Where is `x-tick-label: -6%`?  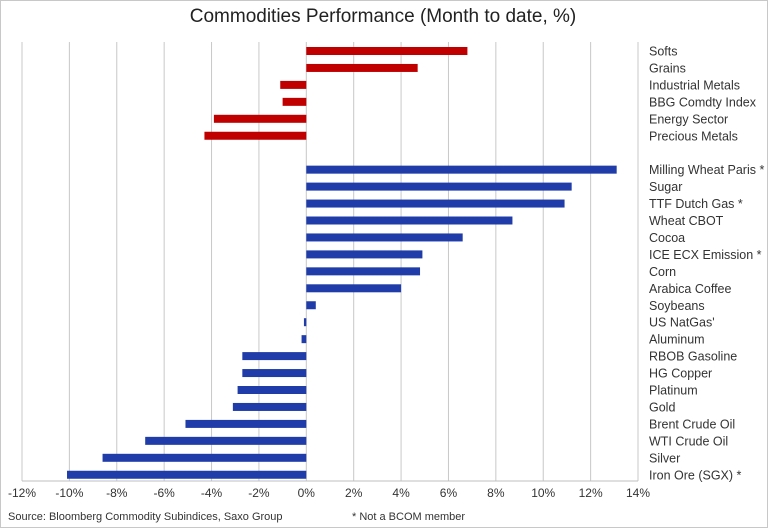 x-tick-label: -6% is located at coordinates (164, 493).